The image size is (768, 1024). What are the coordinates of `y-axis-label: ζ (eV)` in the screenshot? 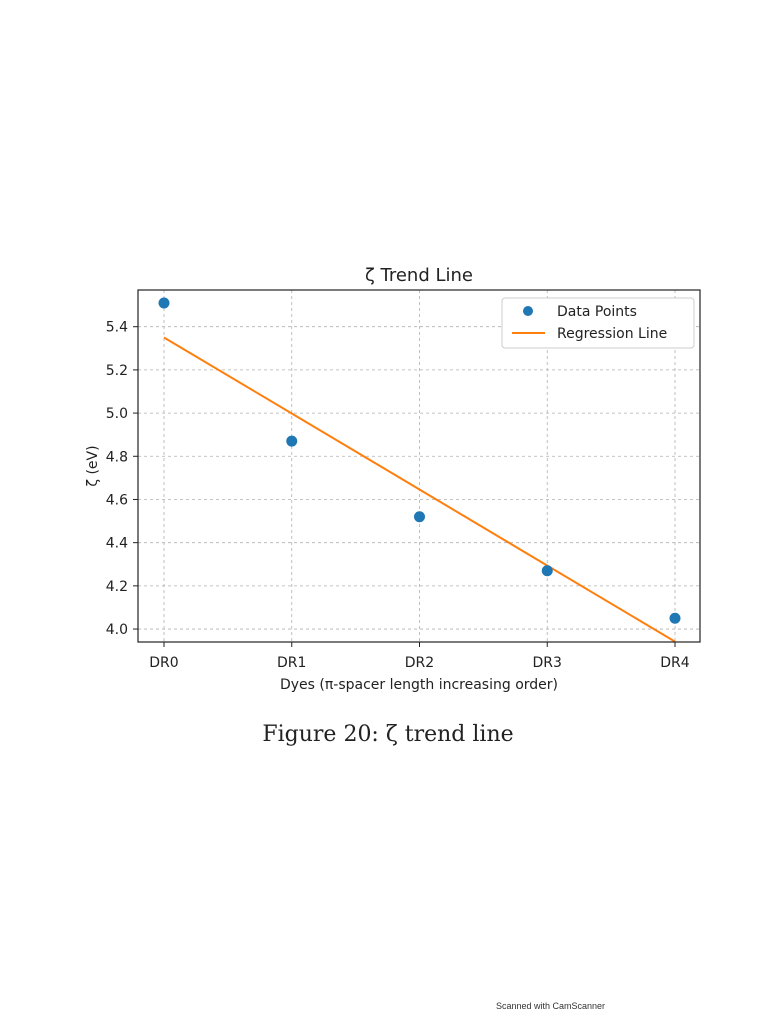 It's located at (93, 465).